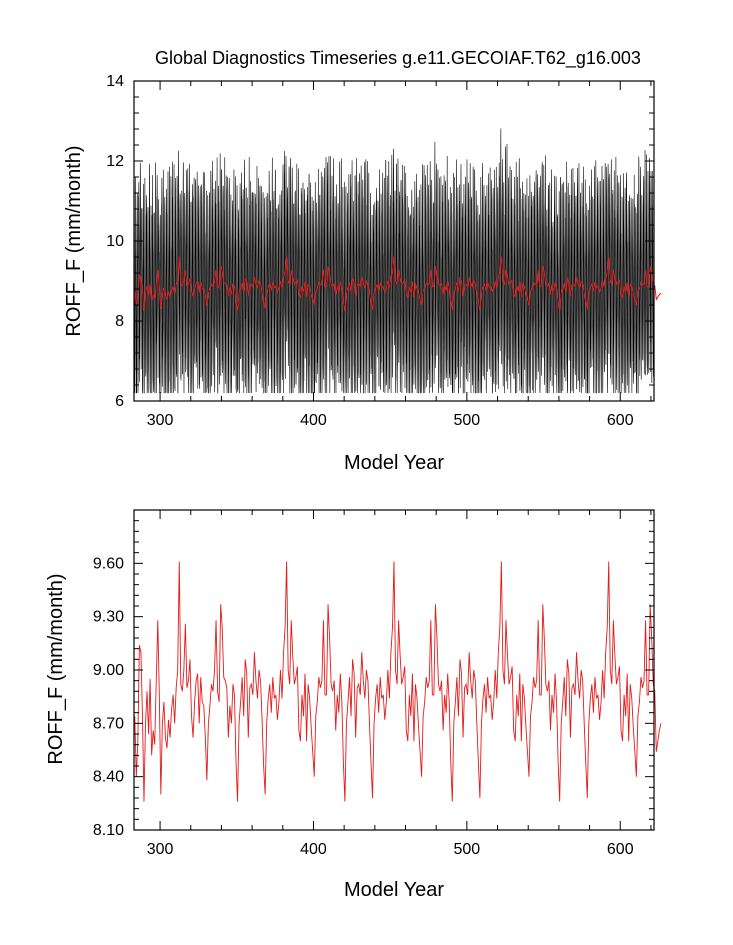 This screenshot has width=733, height=945. What do you see at coordinates (115, 81) in the screenshot?
I see `y-tick-label: 14` at bounding box center [115, 81].